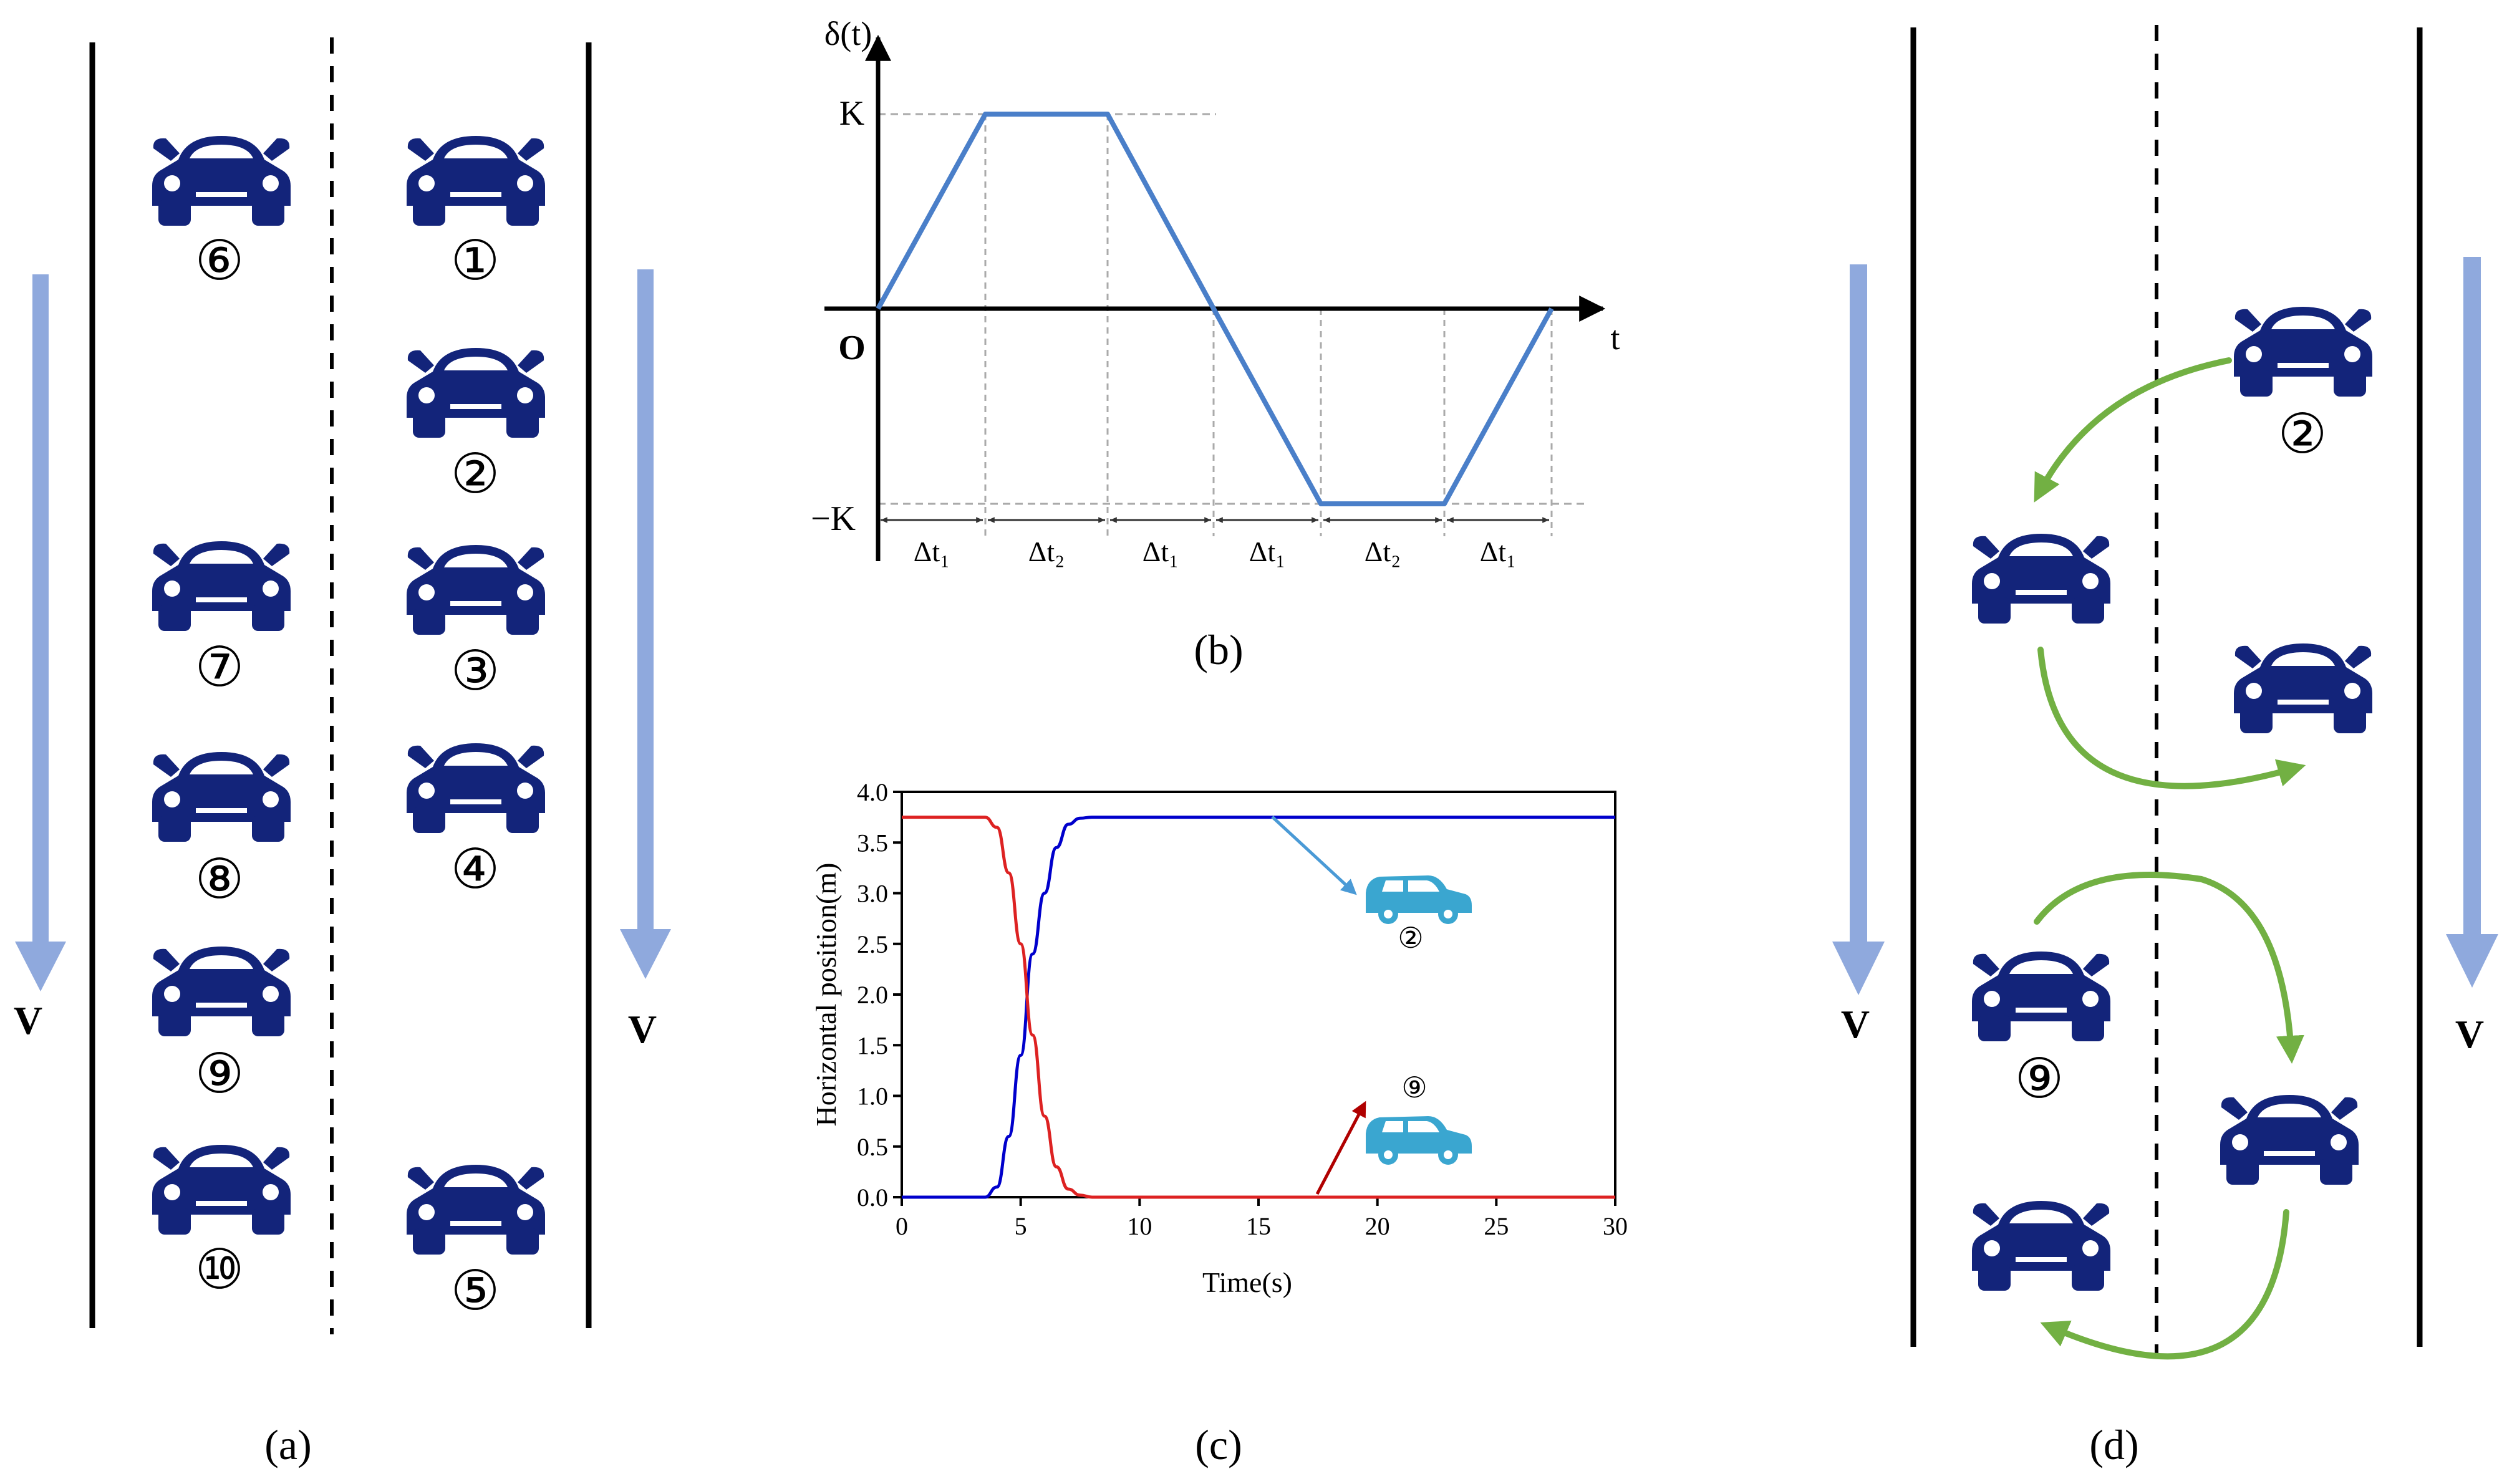 Image resolution: width=2517 pixels, height=1484 pixels. What do you see at coordinates (475, 1291) in the screenshot?
I see `car-5-label: ⑤` at bounding box center [475, 1291].